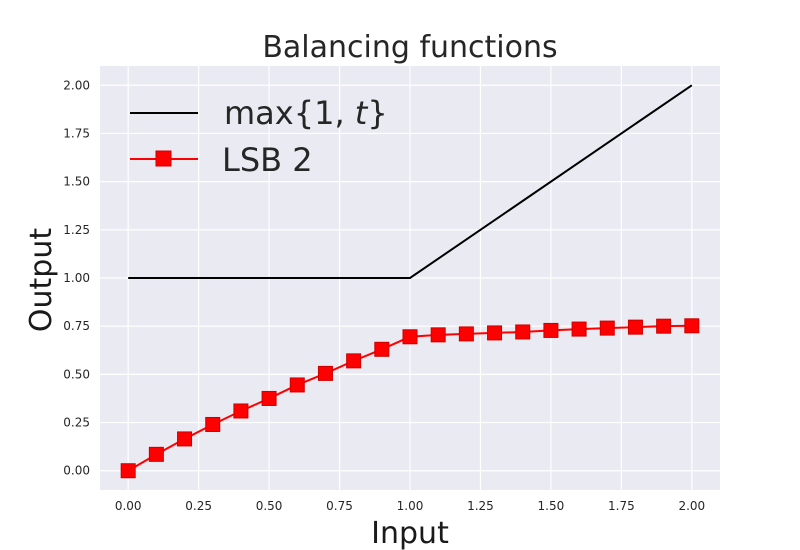 The width and height of the screenshot is (800, 550). Describe the element at coordinates (76, 230) in the screenshot. I see `y-tick-label: 1.25` at that location.